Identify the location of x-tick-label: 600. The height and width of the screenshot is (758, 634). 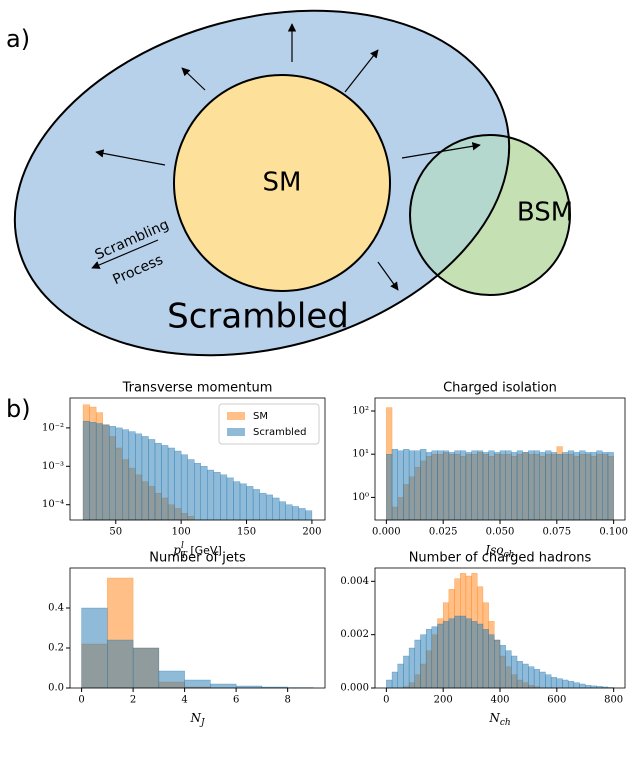
(556, 700).